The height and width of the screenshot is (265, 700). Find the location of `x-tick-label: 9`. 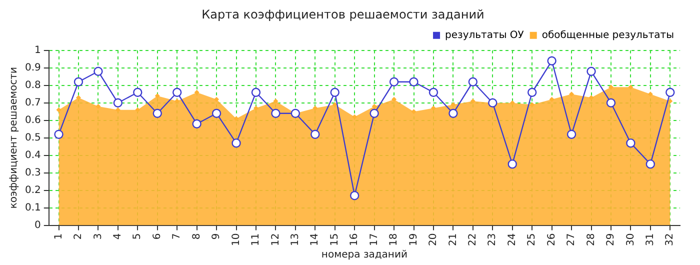

x-tick-label: 9 is located at coordinates (216, 236).